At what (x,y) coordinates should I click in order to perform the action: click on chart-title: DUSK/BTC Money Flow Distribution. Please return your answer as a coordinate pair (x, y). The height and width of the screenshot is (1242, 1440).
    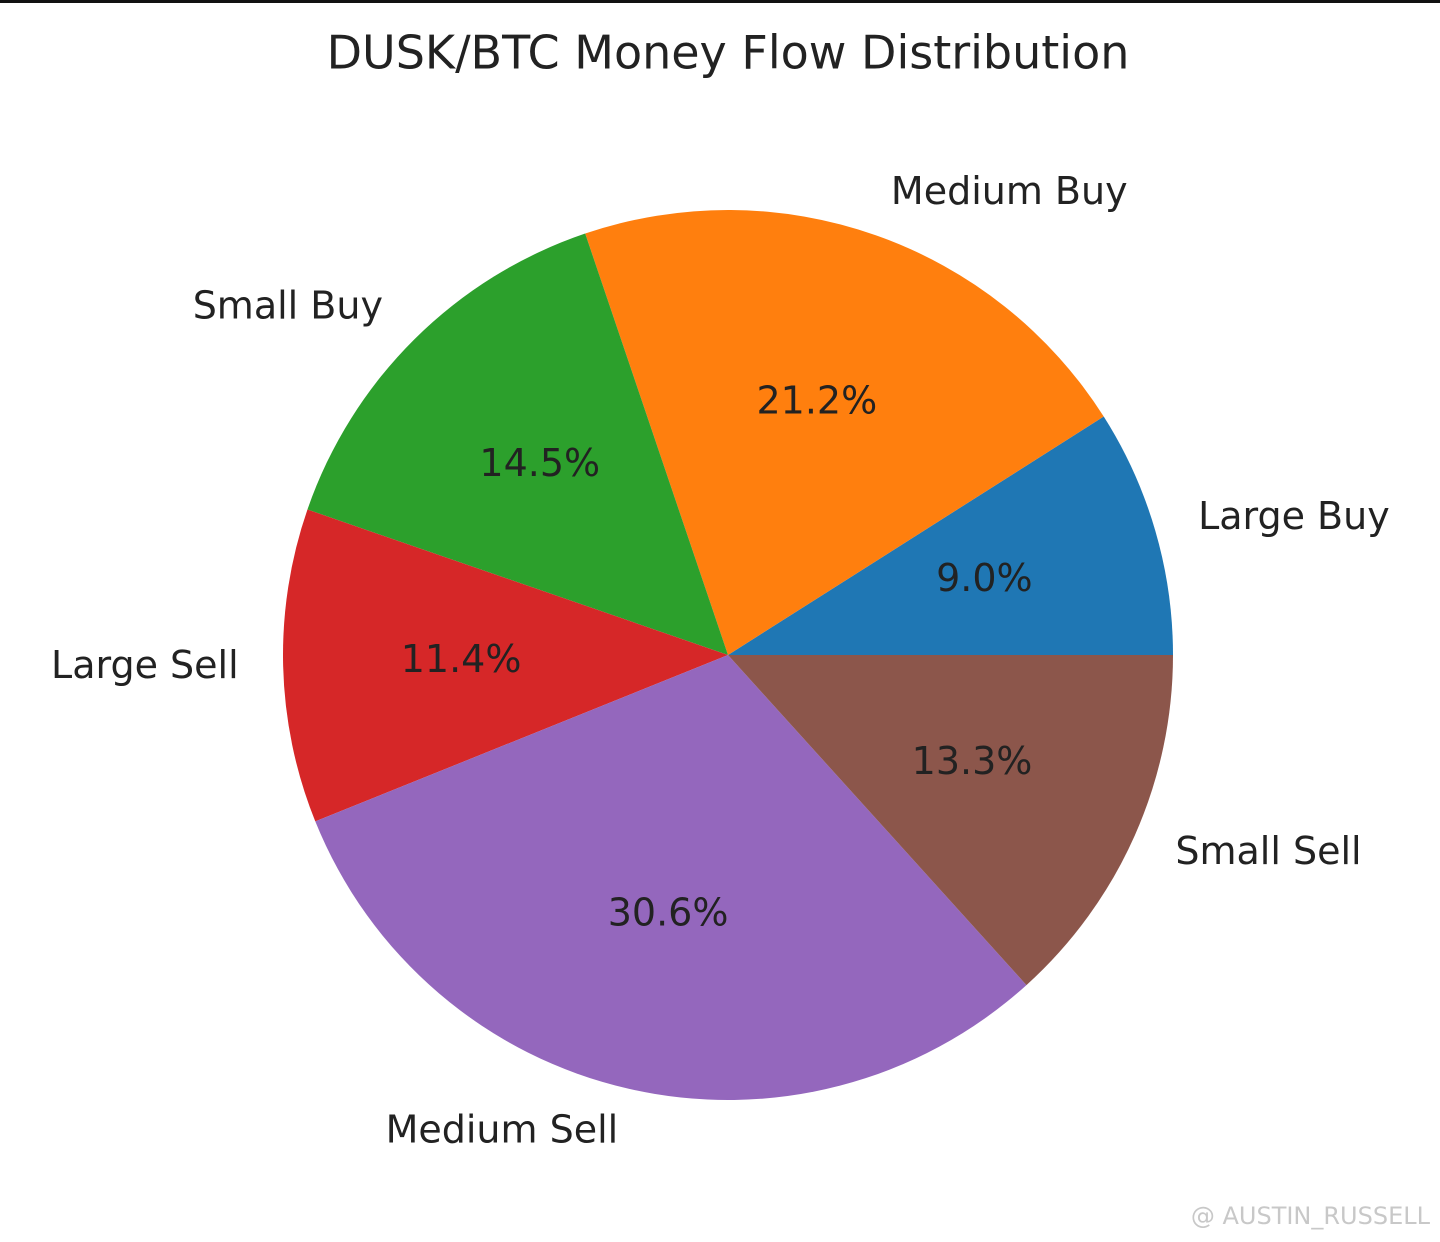
    Looking at the image, I should click on (728, 53).